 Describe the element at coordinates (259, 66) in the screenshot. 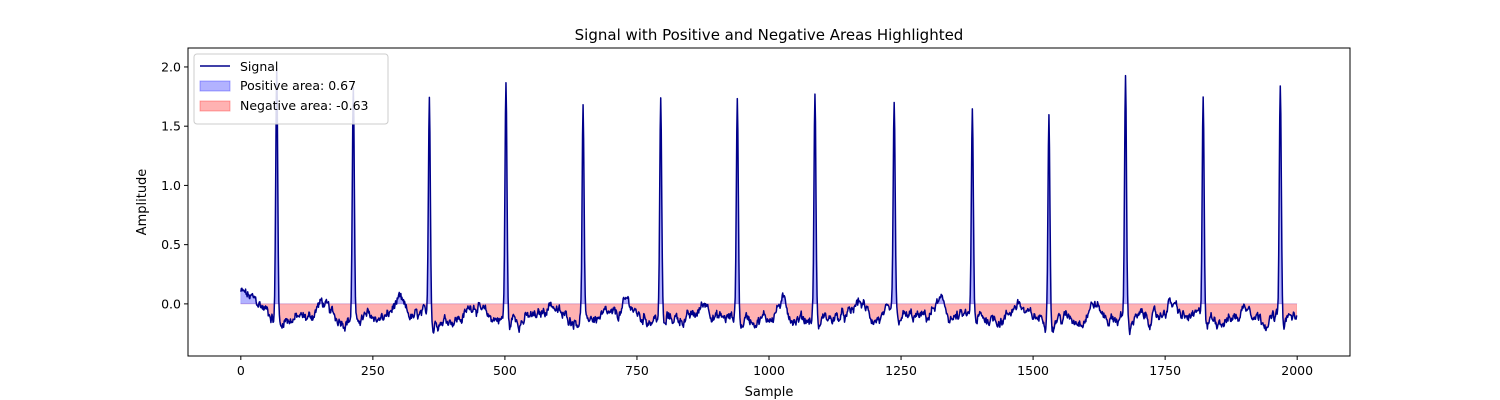

I see `legend-signal-label: Signal` at that location.